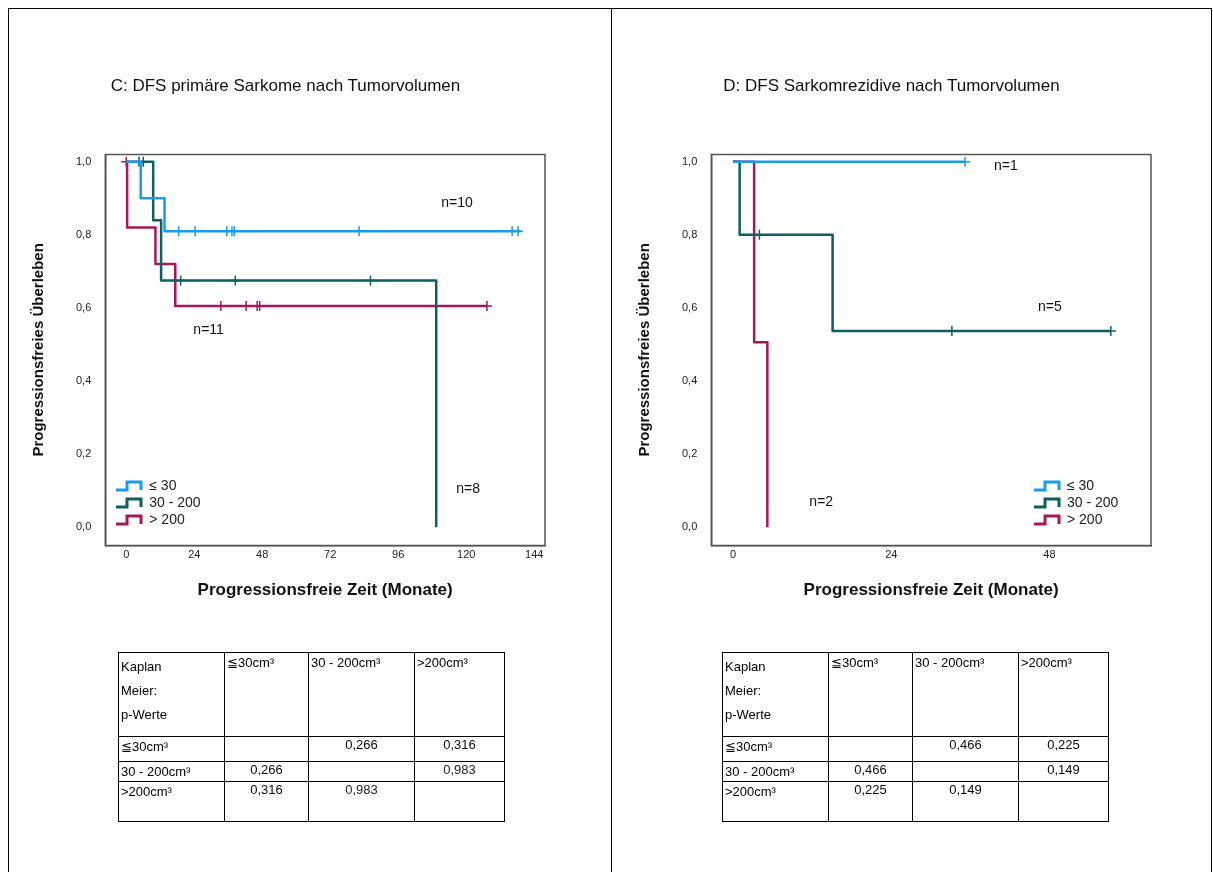  I want to click on annotation: n=11, so click(209, 329).